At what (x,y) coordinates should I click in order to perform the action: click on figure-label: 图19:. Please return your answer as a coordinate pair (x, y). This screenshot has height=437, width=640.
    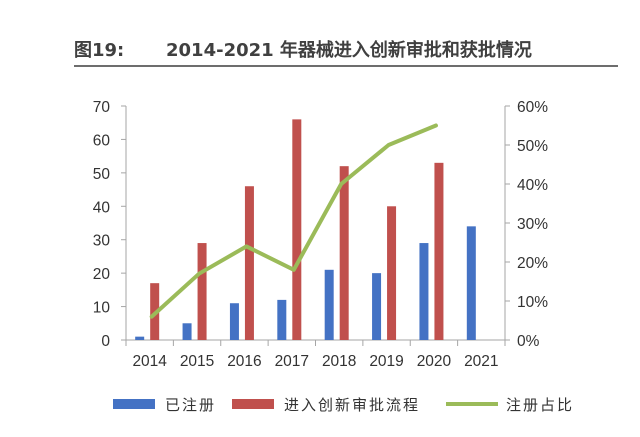
    Looking at the image, I should click on (99, 50).